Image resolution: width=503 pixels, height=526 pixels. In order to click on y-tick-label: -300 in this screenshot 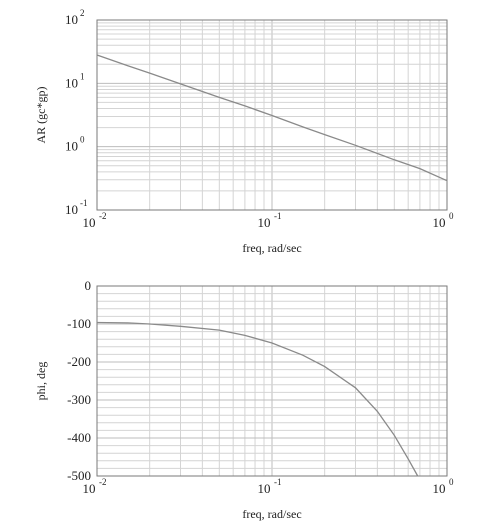, I will do `click(79, 399)`.